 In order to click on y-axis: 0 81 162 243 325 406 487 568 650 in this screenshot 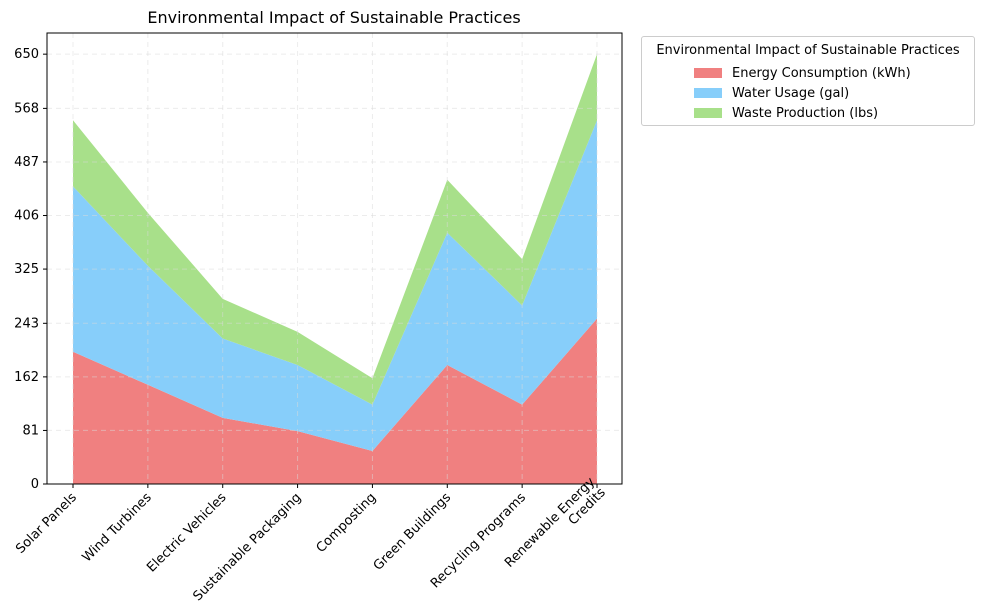, I will do `click(30, 269)`.